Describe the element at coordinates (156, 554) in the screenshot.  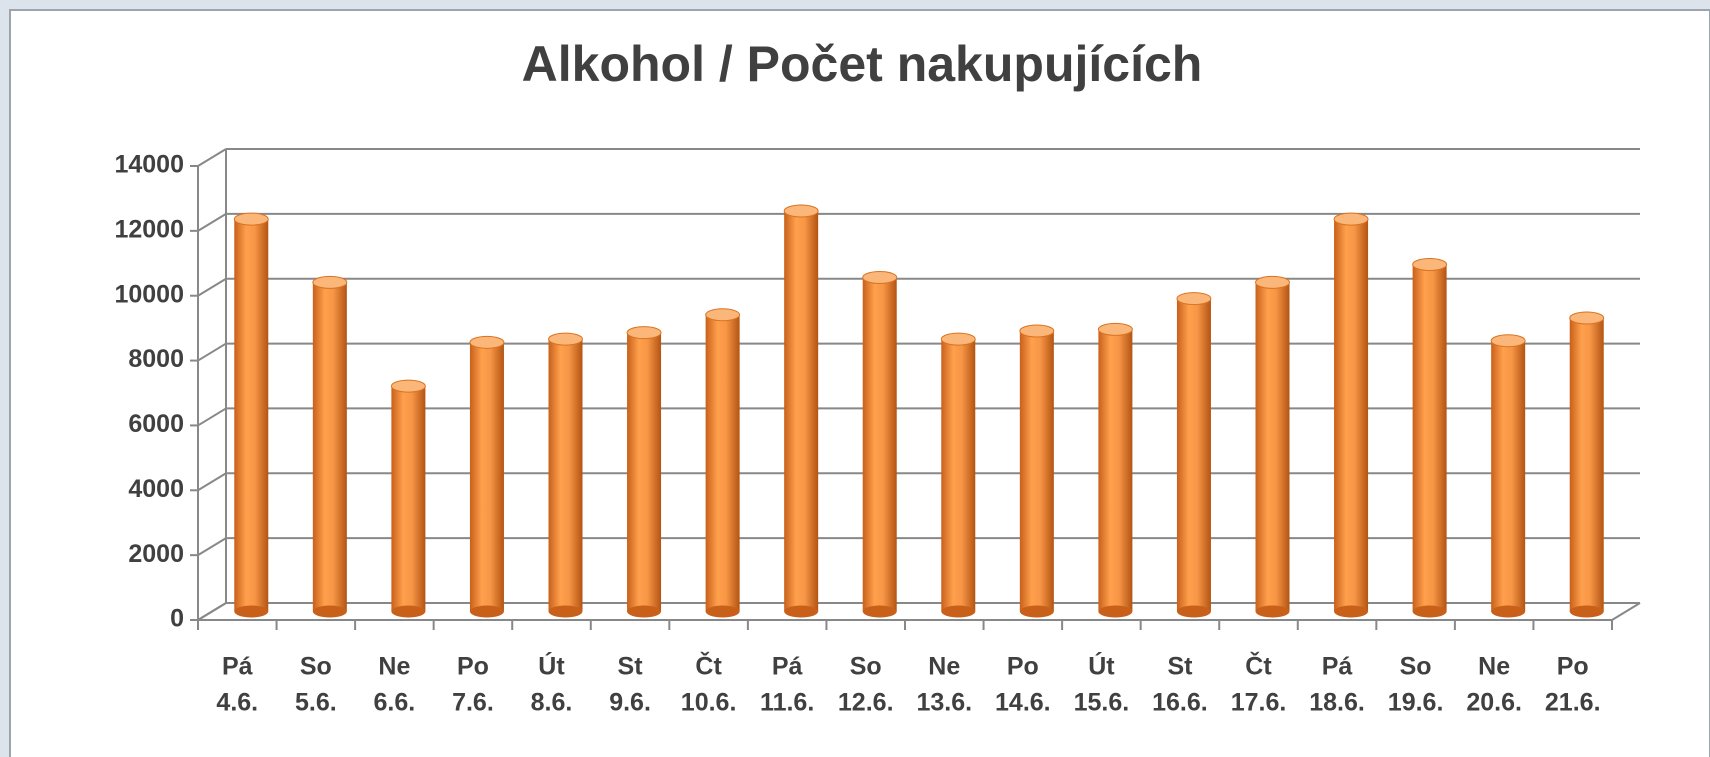
I see `y-tick-label: 2000` at that location.